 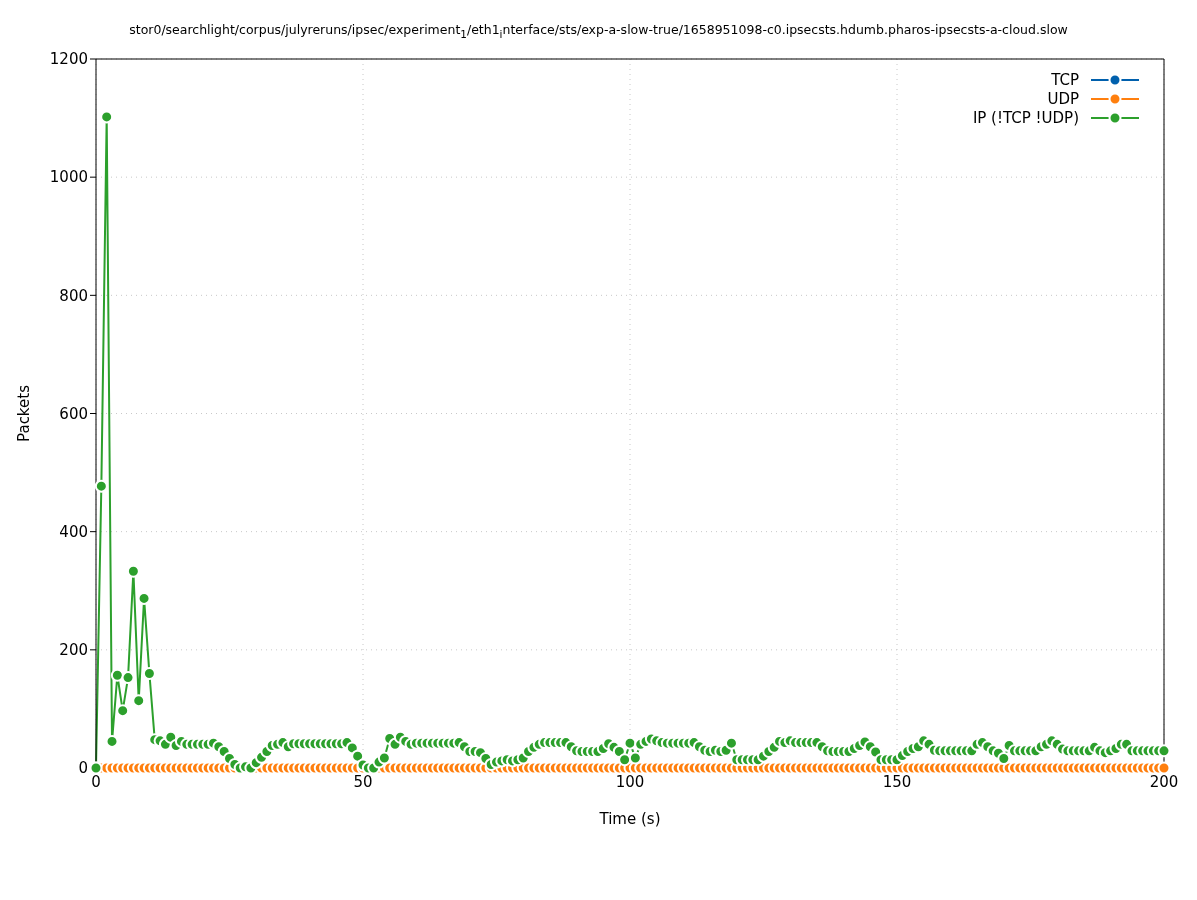 What do you see at coordinates (73, 650) in the screenshot?
I see `y-tick-label: 200` at bounding box center [73, 650].